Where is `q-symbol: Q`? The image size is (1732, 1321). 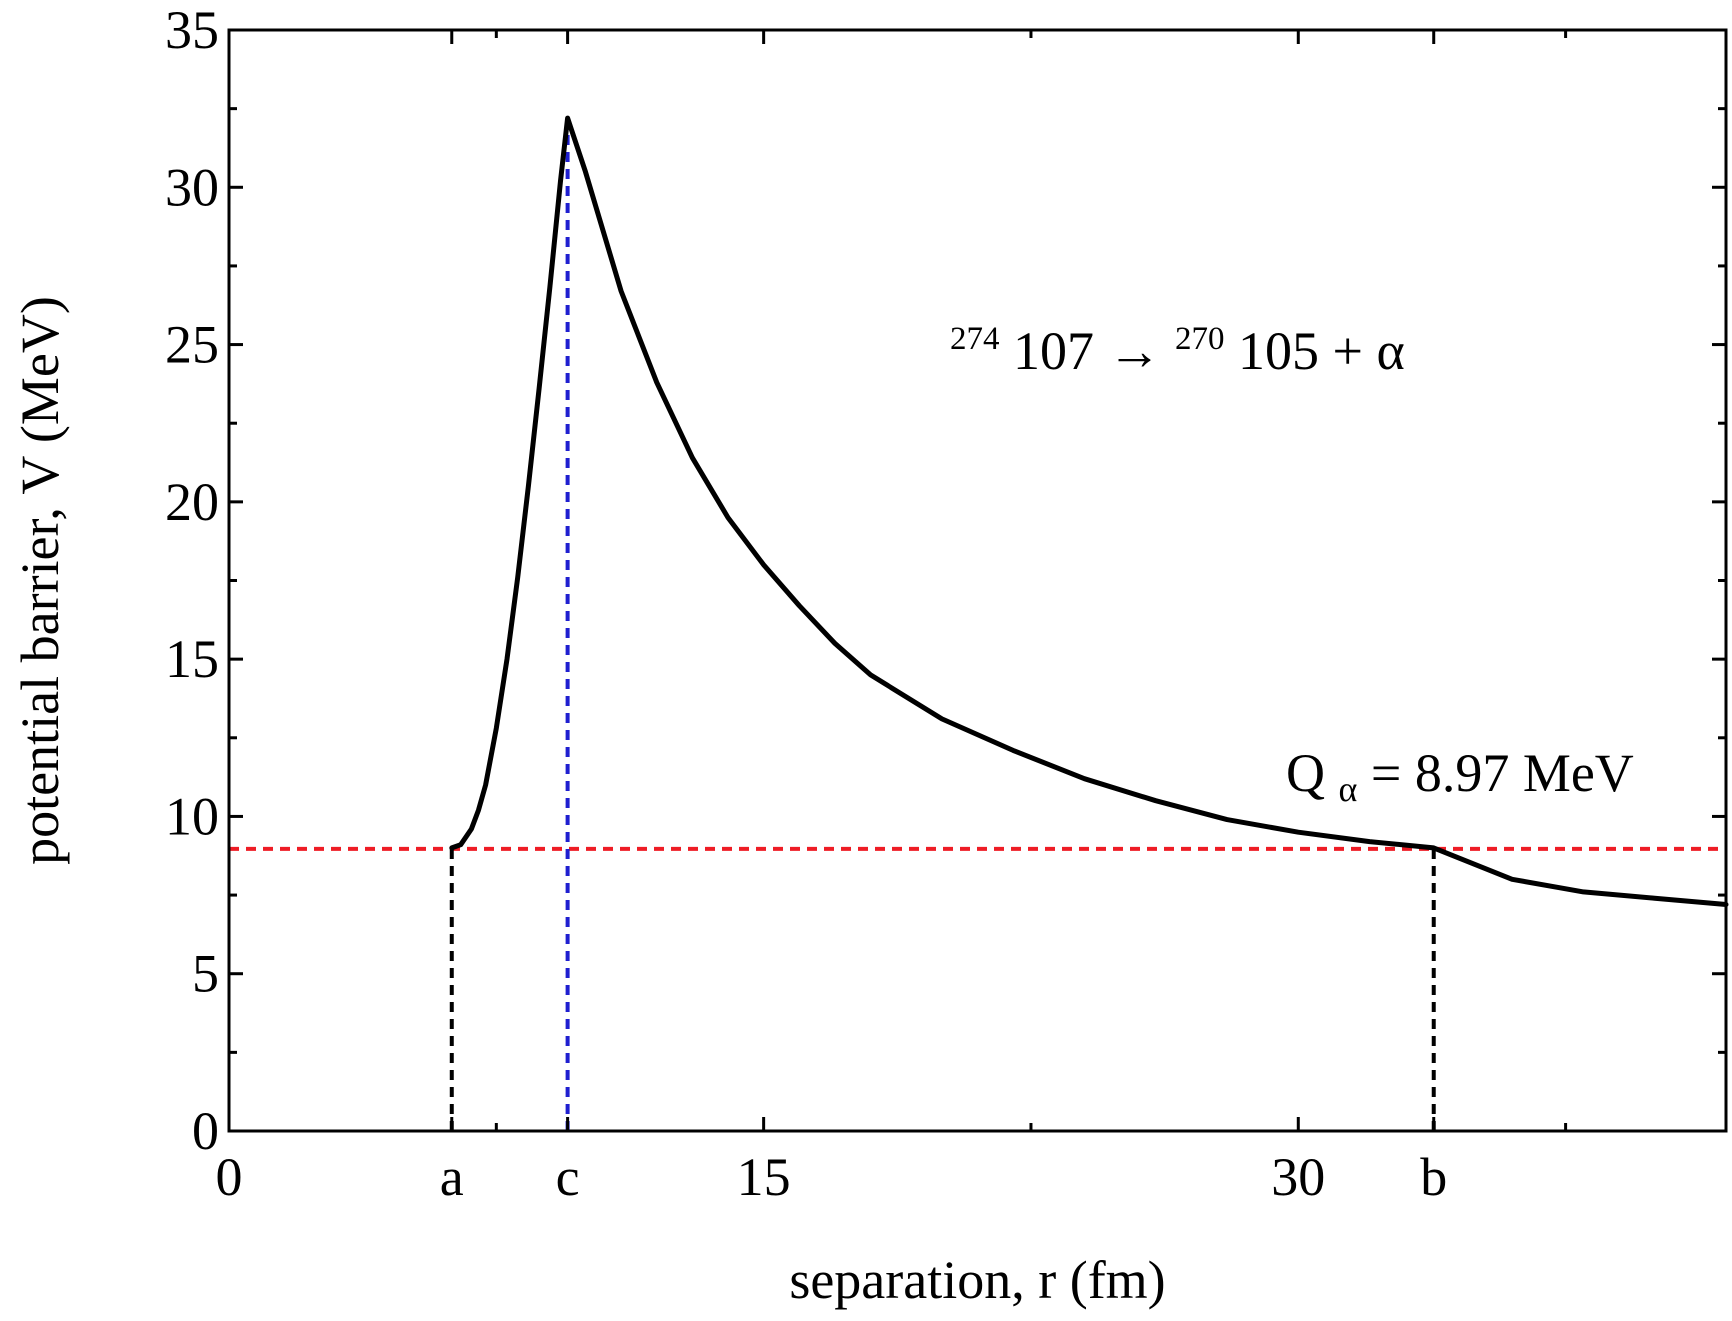 q-symbol: Q is located at coordinates (1305, 773).